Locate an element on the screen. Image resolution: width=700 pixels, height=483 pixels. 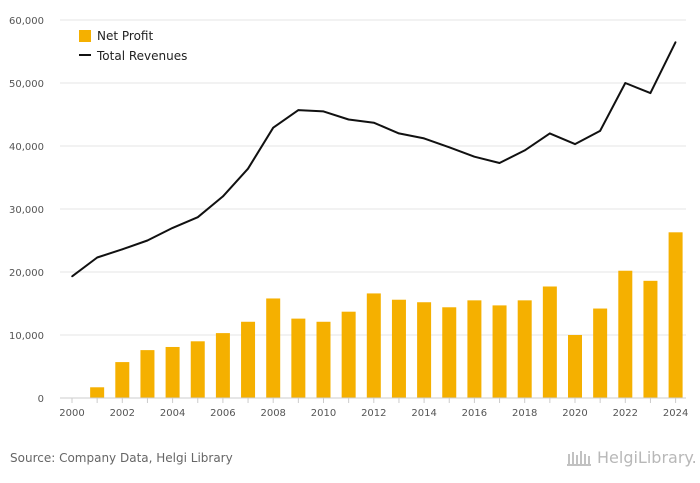
x-tick-label: 2020 is located at coordinates (574, 413).